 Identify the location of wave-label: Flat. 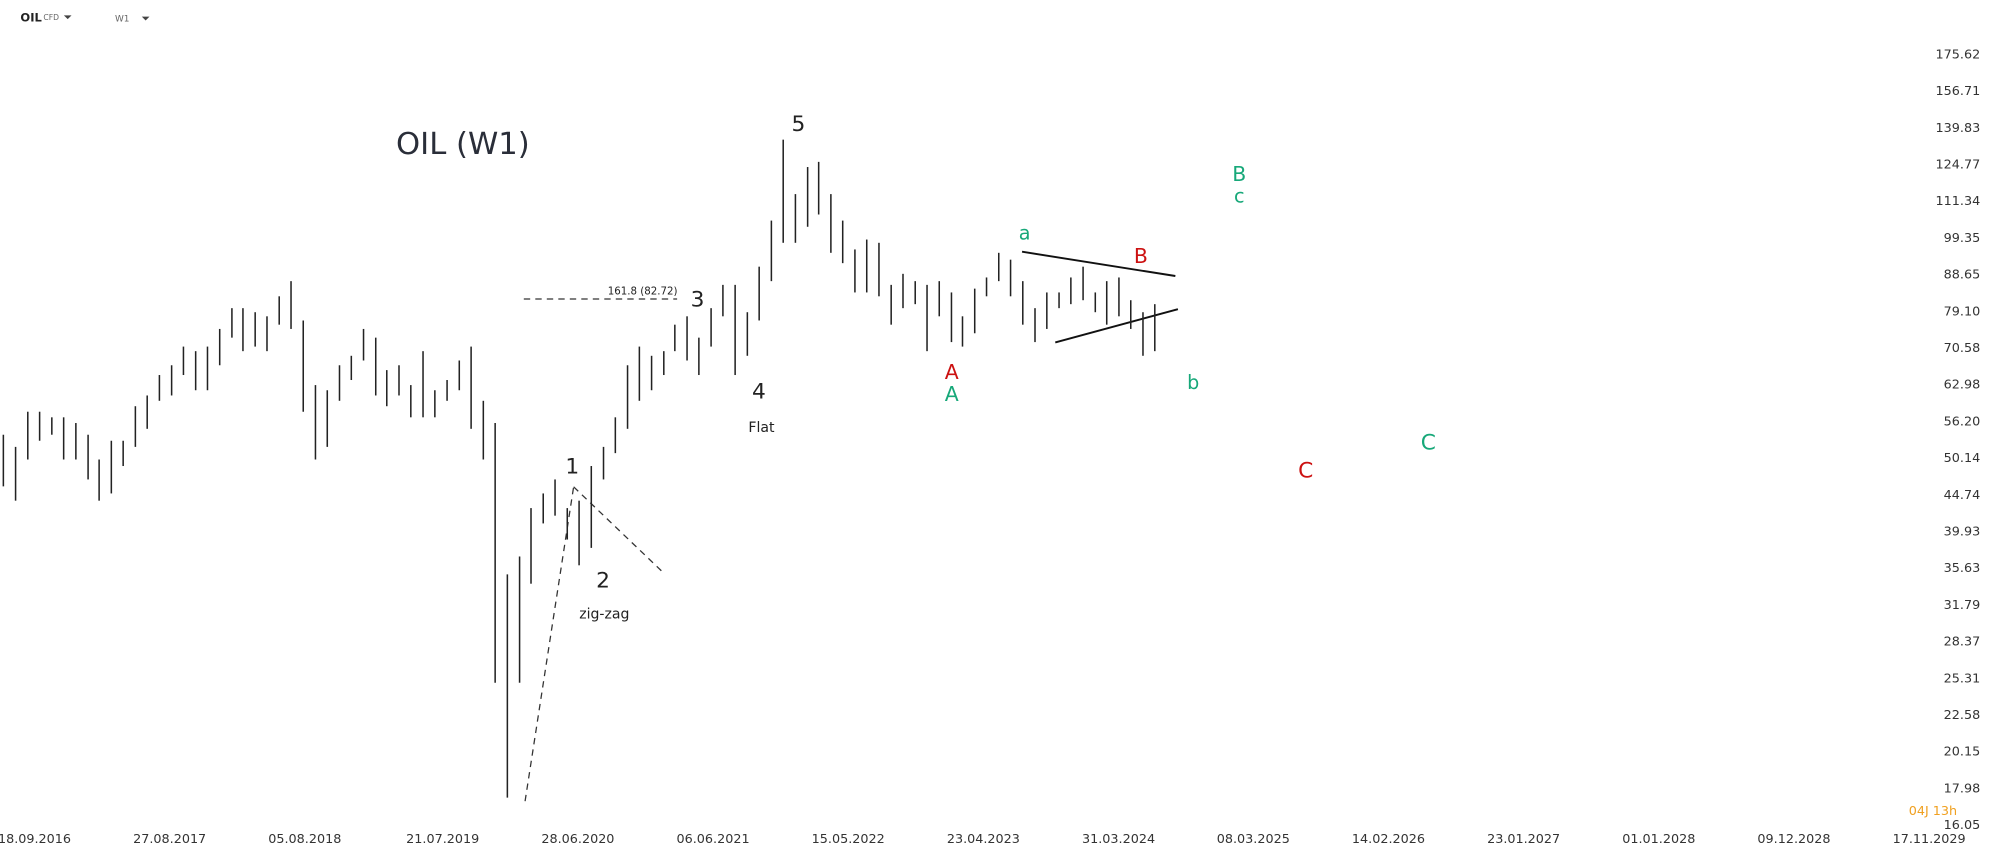
(761, 428).